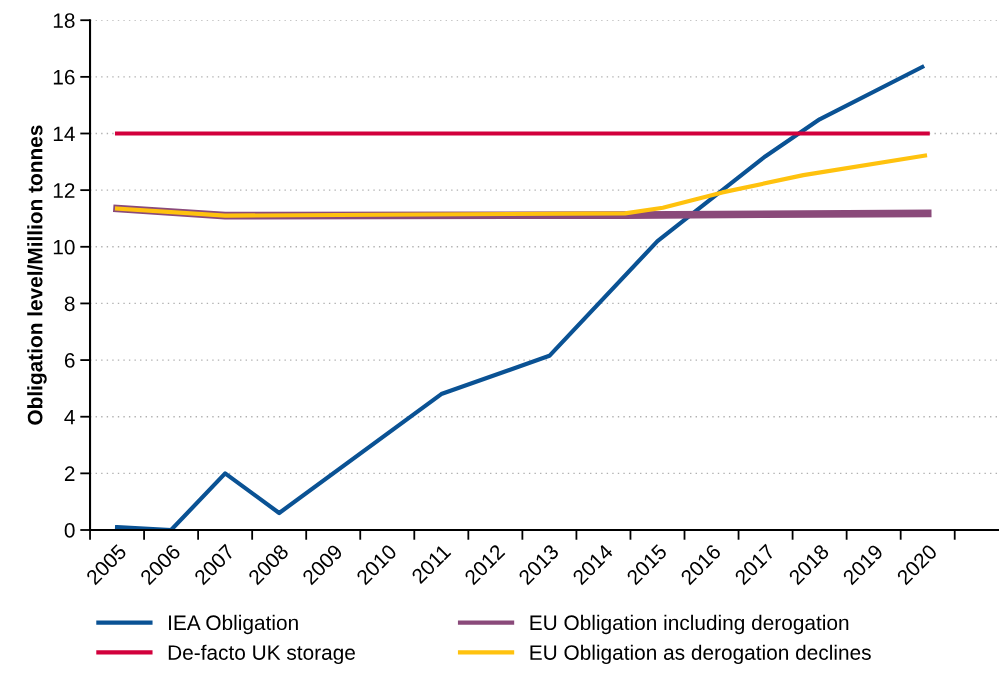  What do you see at coordinates (69, 530) in the screenshot?
I see `y-tick-label: 0` at bounding box center [69, 530].